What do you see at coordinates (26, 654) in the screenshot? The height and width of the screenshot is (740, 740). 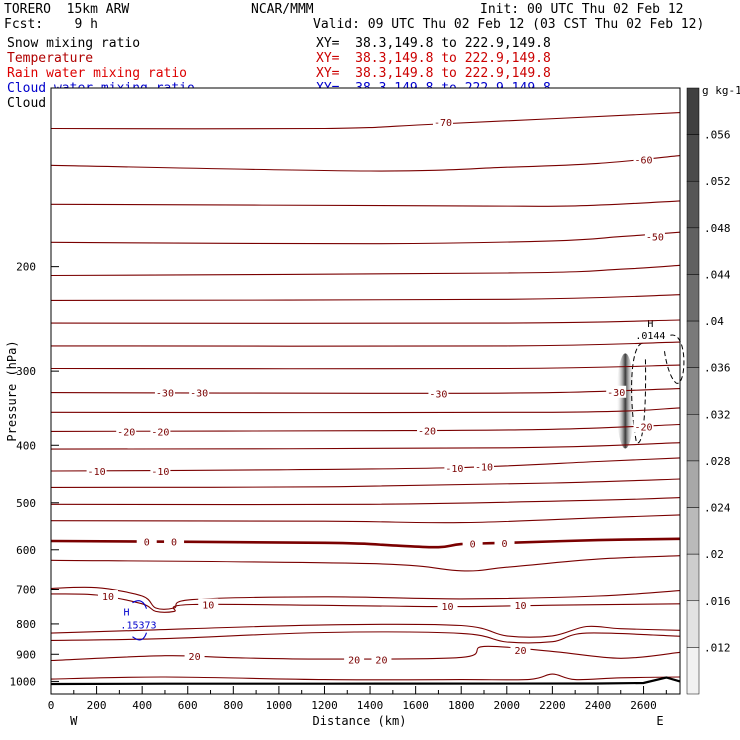 I see `y-tick-label: 900` at bounding box center [26, 654].